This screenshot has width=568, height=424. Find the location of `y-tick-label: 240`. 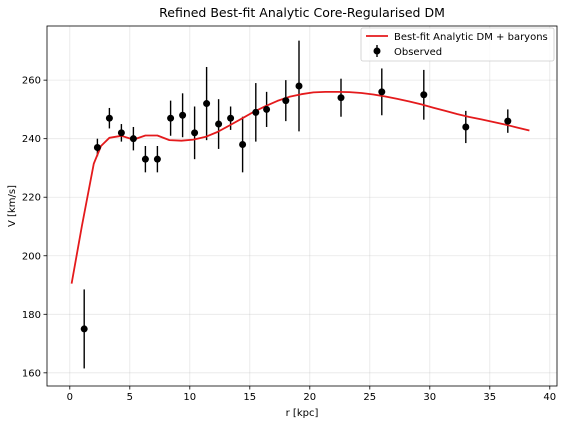

y-tick-label: 240 is located at coordinates (31, 139).